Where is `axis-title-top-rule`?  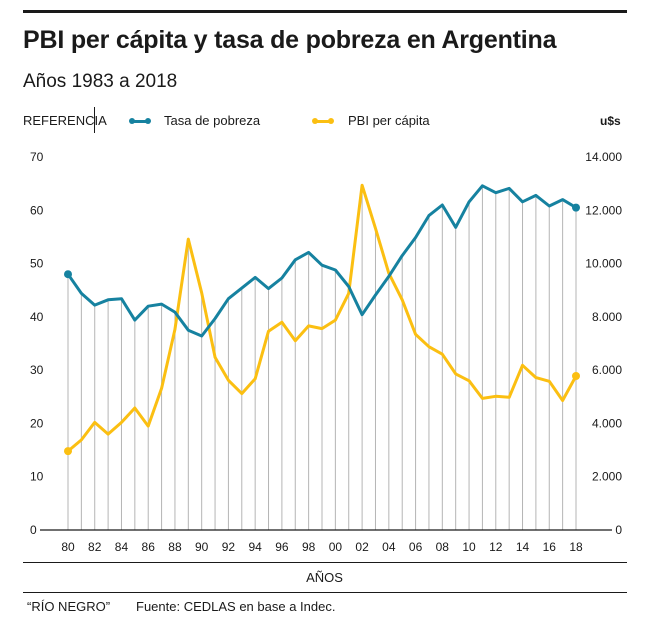 axis-title-top-rule is located at coordinates (325, 562).